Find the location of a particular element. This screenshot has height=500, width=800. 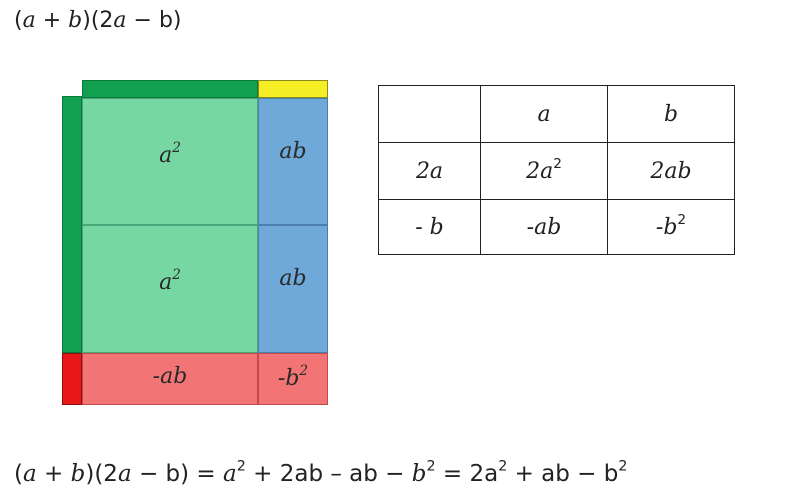

cell-a-squared-top: a2 is located at coordinates (170, 161).